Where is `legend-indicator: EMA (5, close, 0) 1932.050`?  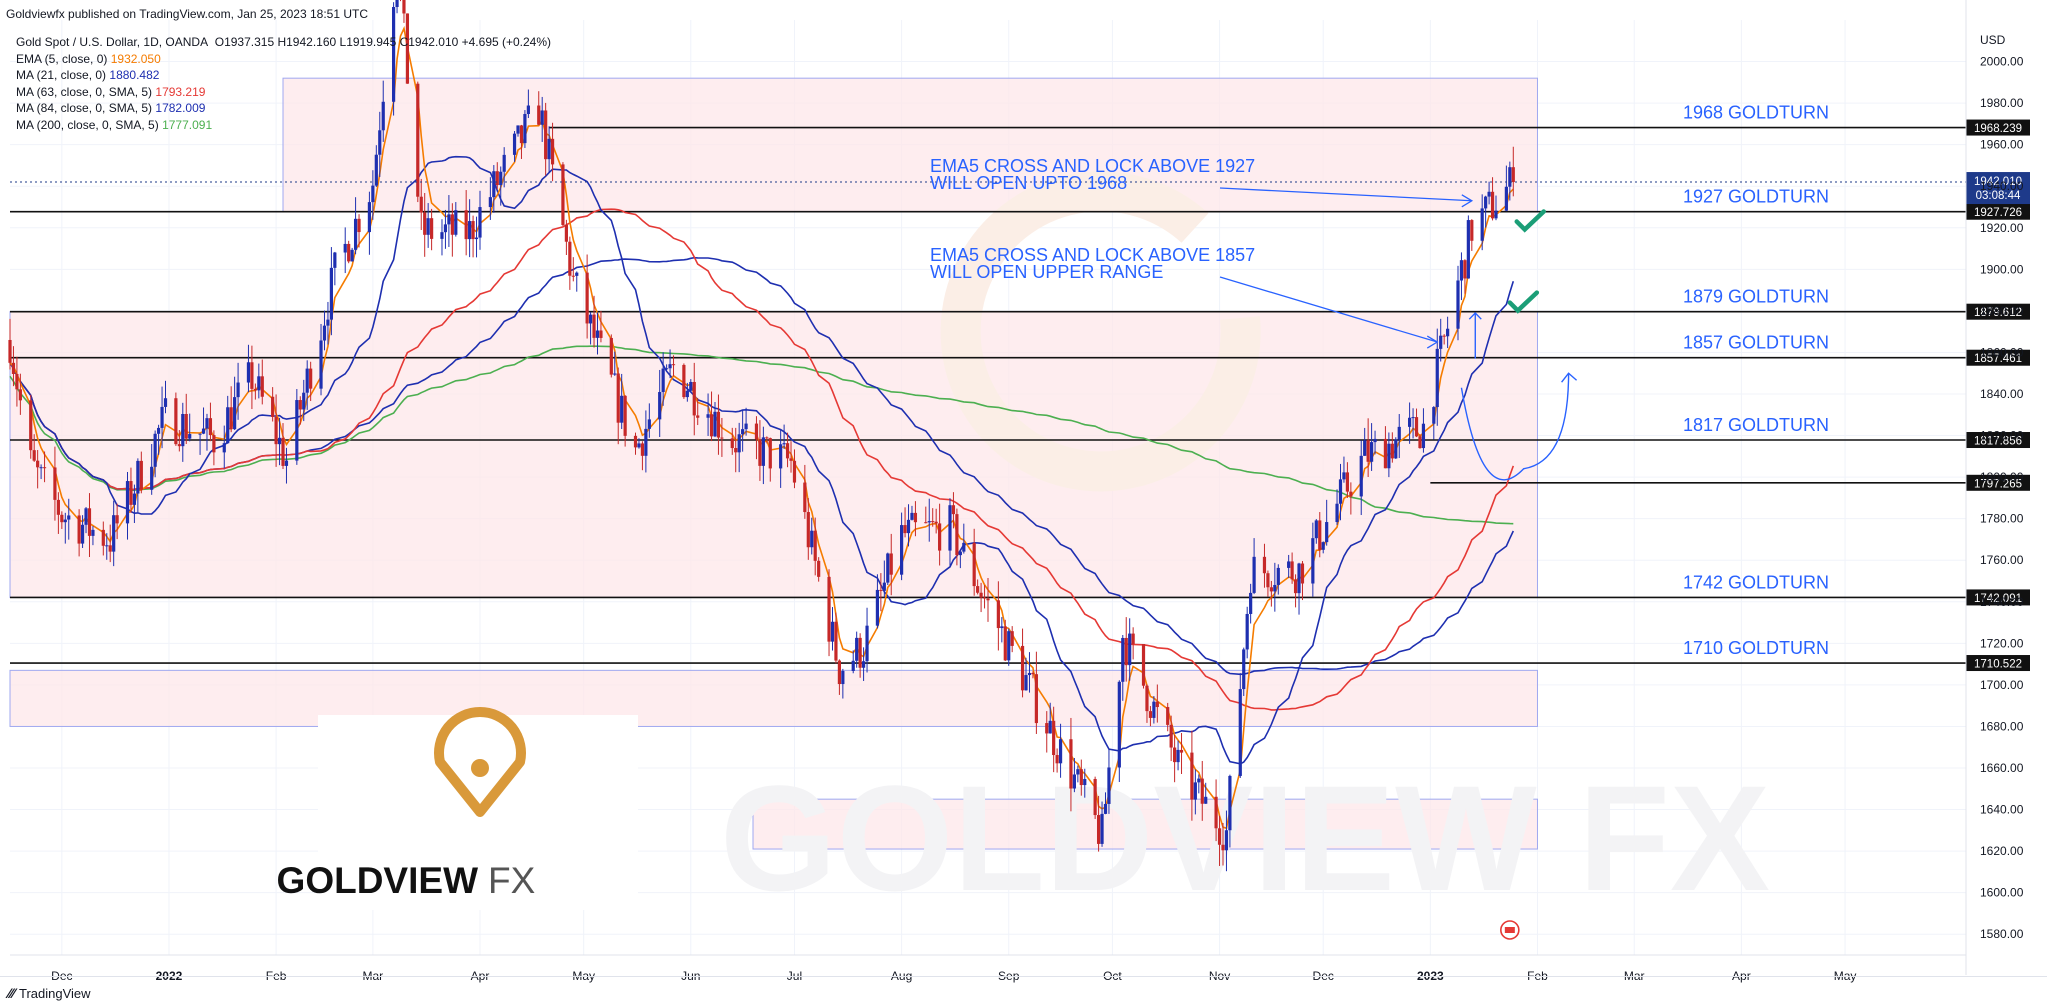
legend-indicator: EMA (5, close, 0) 1932.050 is located at coordinates (88, 58).